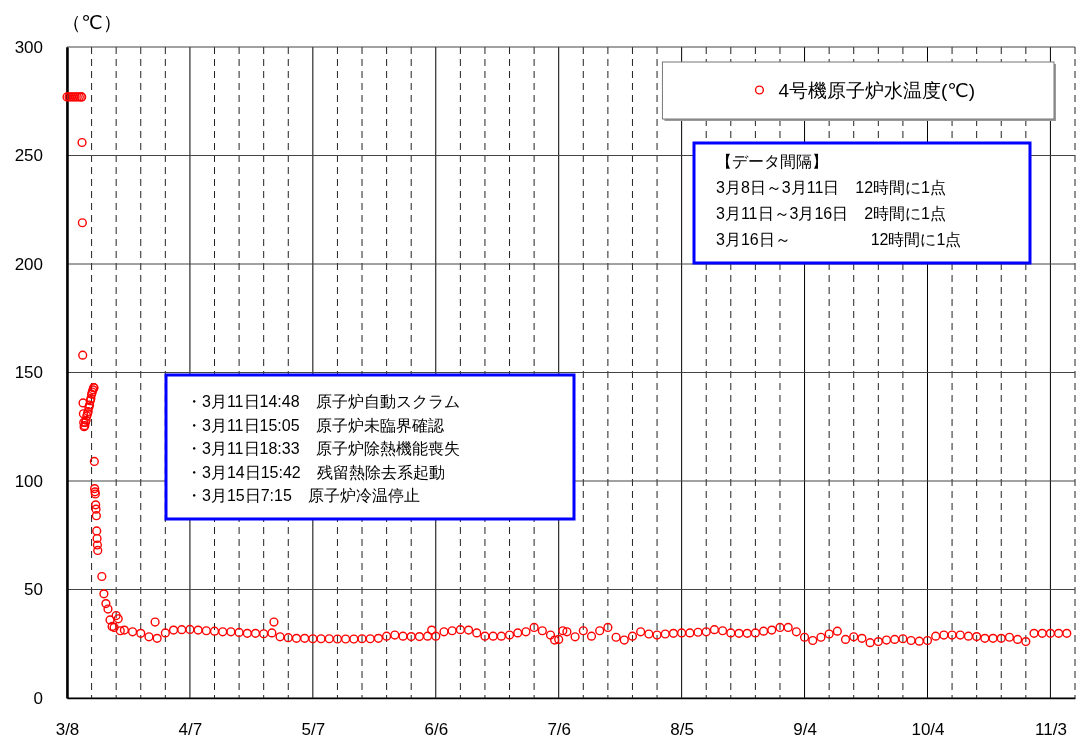 This screenshot has height=742, width=1078. I want to click on x-tick-label: 9/4, so click(805, 730).